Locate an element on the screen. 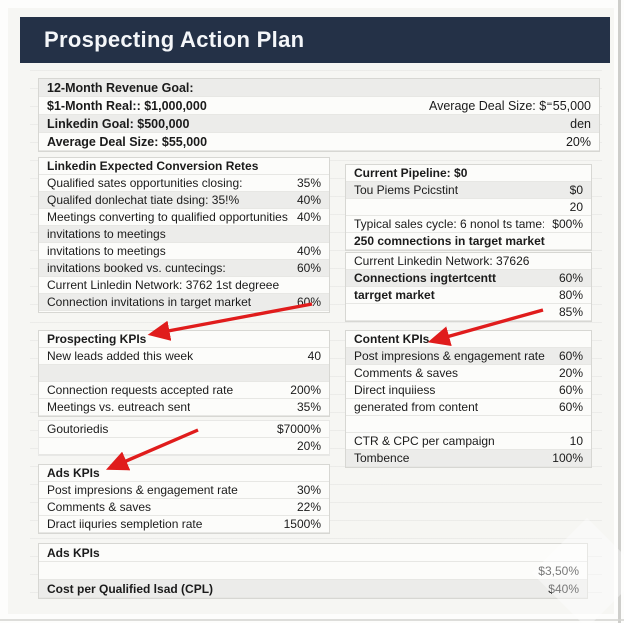  table-row: Linkedin Goal: $500,000 den is located at coordinates (319, 124).